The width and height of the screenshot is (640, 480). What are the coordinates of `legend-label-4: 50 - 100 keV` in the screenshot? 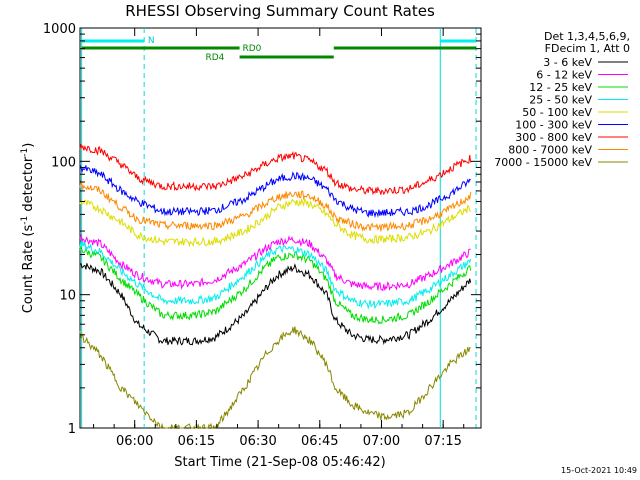 It's located at (557, 112).